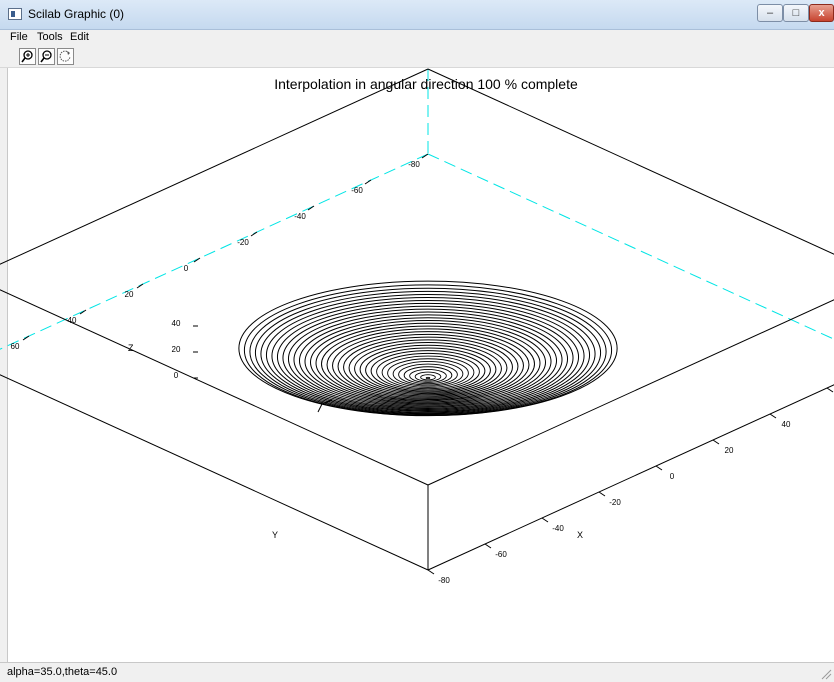  I want to click on zoom-out-button, so click(46, 56).